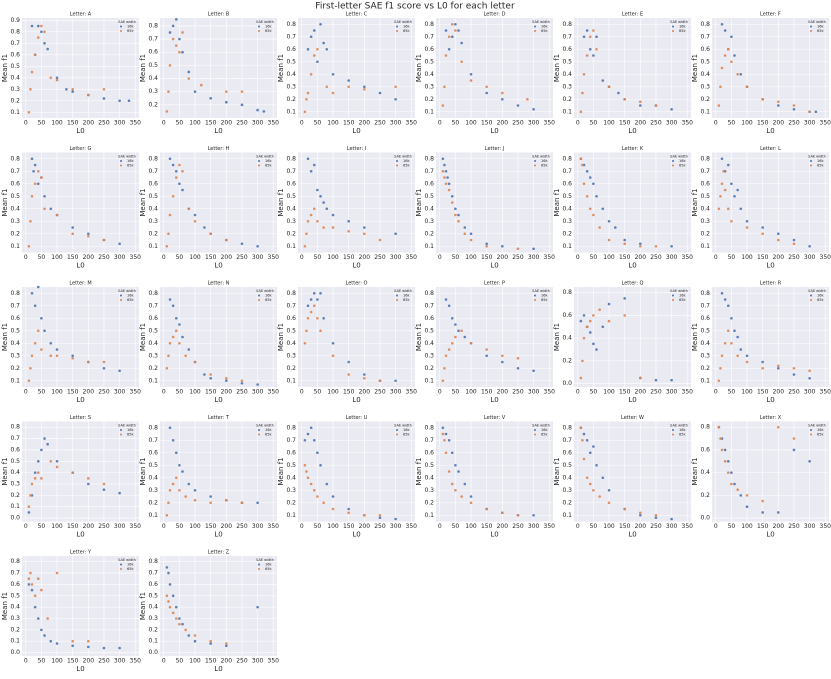 This screenshot has width=831, height=679. What do you see at coordinates (164, 123) in the screenshot?
I see `x-tick-label: 0` at bounding box center [164, 123].